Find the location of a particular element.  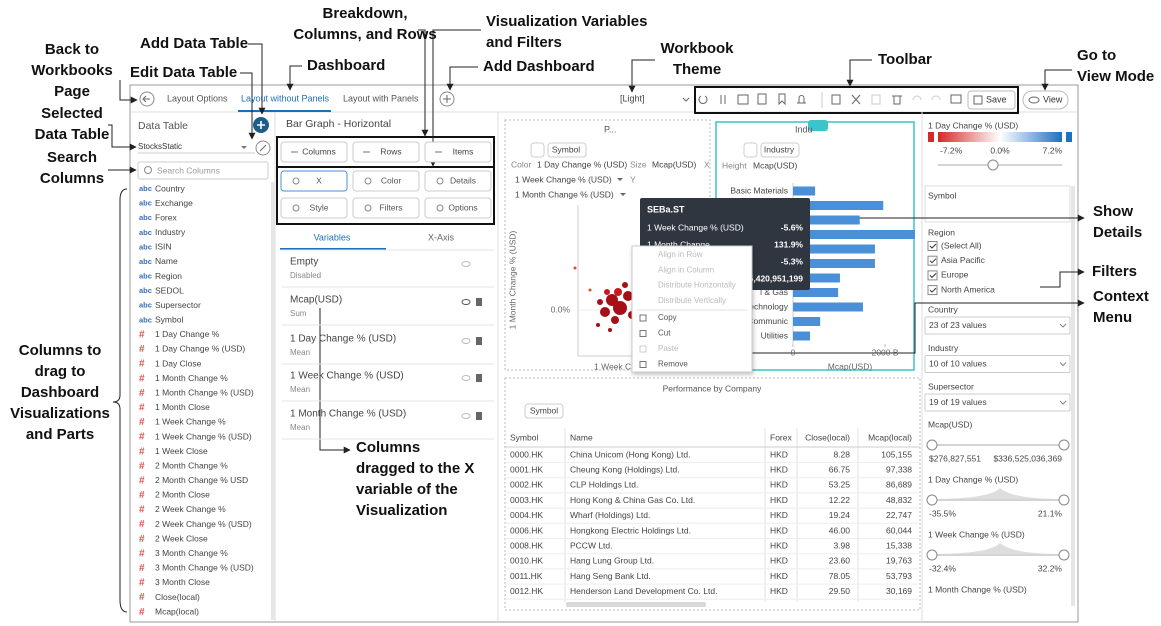

column-item: Symbol is located at coordinates (169, 320).